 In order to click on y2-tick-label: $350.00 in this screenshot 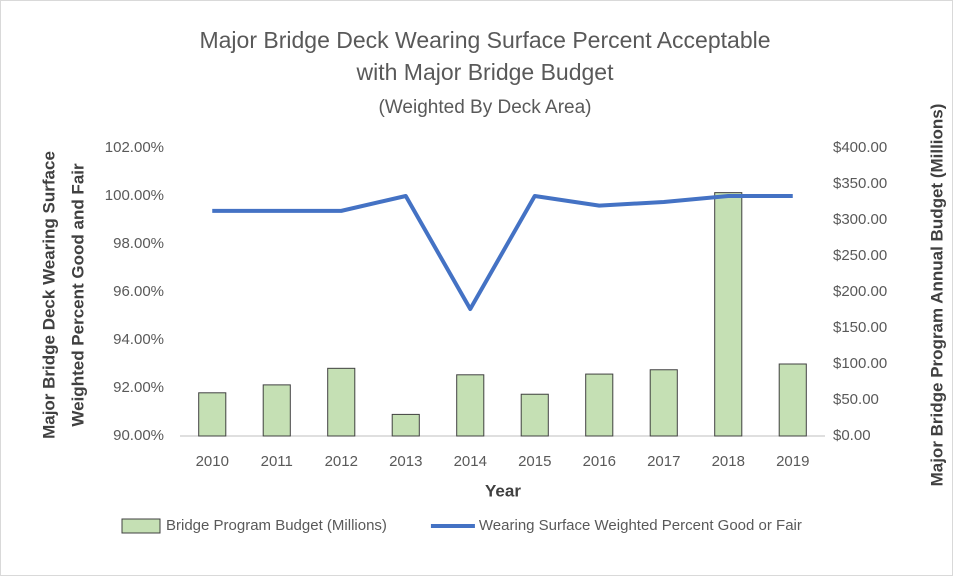, I will do `click(860, 183)`.